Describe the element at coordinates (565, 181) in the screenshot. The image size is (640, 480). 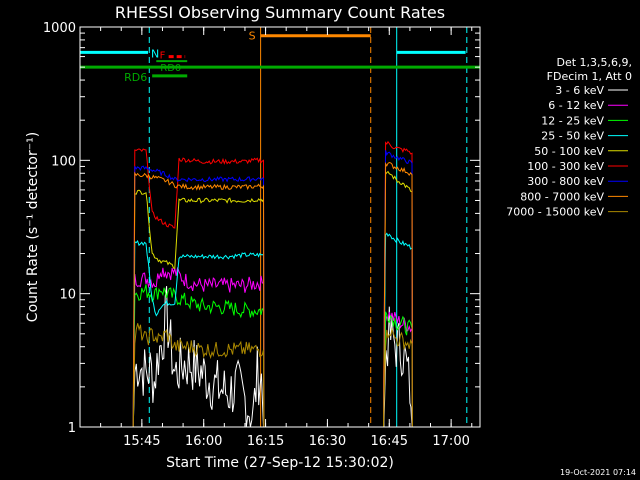
I see `legend-label-7: 300 - 800 keV` at that location.